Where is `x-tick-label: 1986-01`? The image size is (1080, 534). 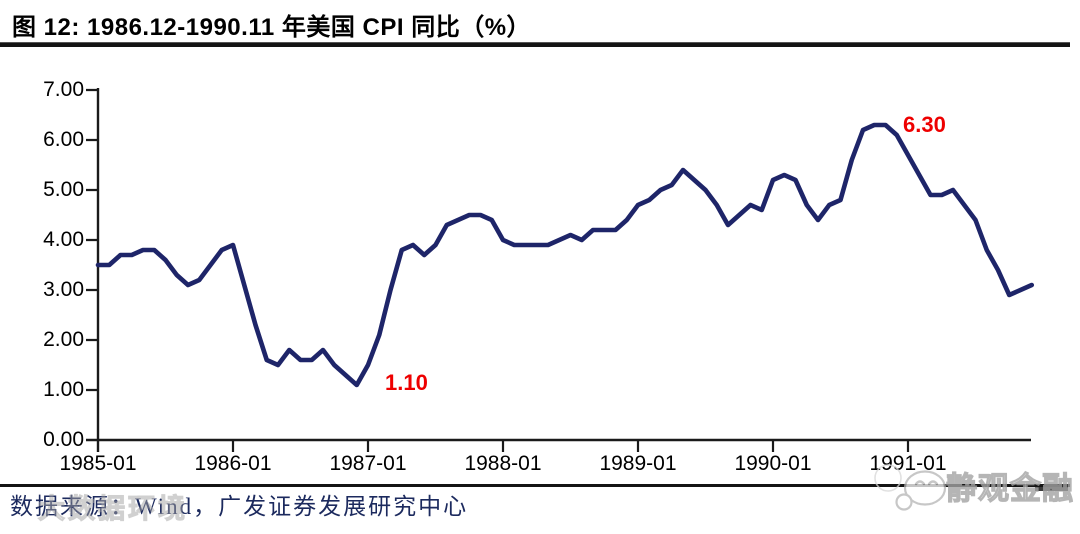
x-tick-label: 1986-01 is located at coordinates (233, 463).